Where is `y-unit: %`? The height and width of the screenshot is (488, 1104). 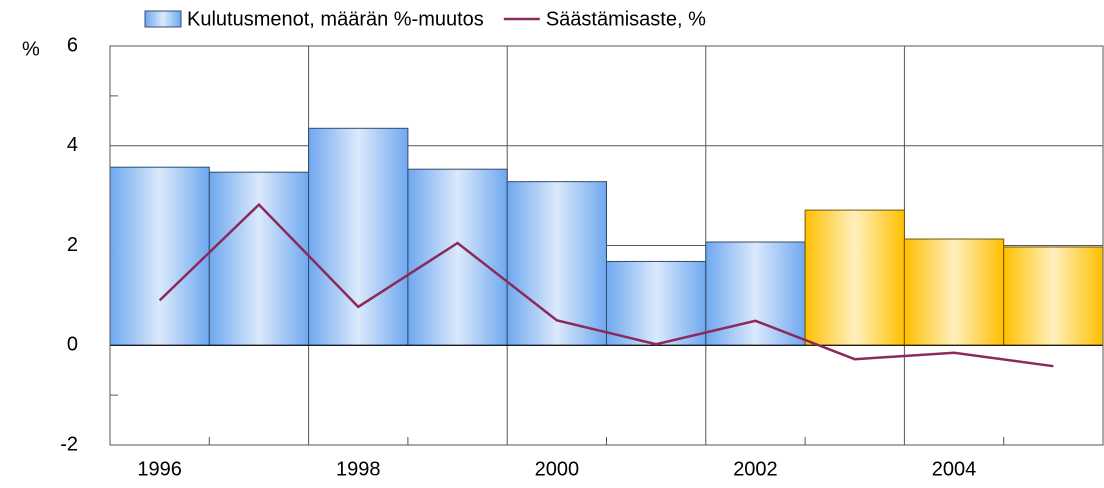
y-unit: % is located at coordinates (31, 49).